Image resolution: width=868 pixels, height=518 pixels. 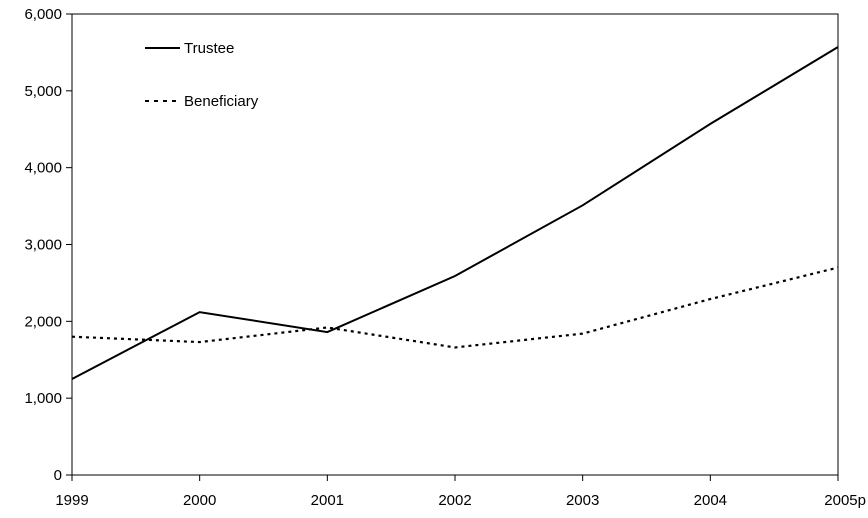 I want to click on x-tick-label: 2000, so click(x=199, y=500).